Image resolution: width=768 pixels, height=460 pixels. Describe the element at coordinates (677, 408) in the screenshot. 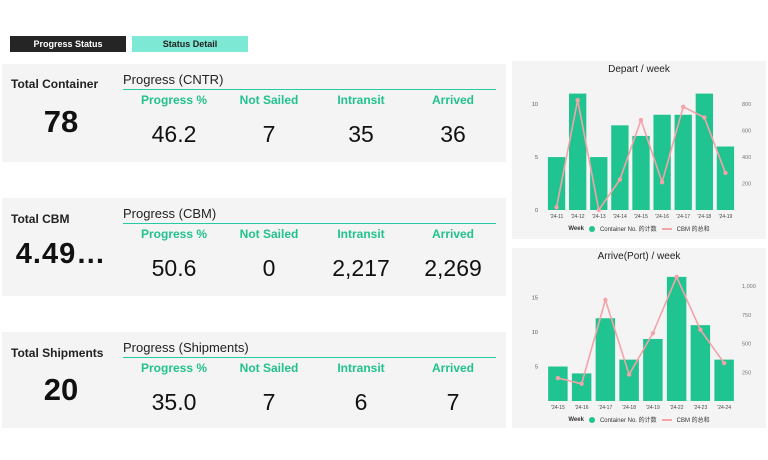

I see `x-tick-label: '24-22` at that location.